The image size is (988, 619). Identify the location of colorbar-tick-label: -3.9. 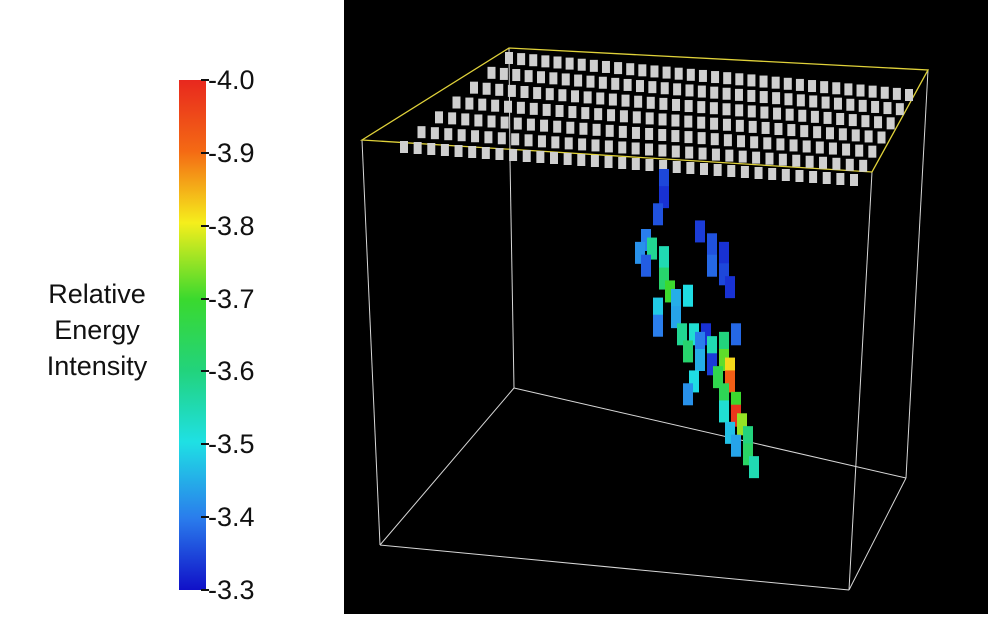
(231, 152).